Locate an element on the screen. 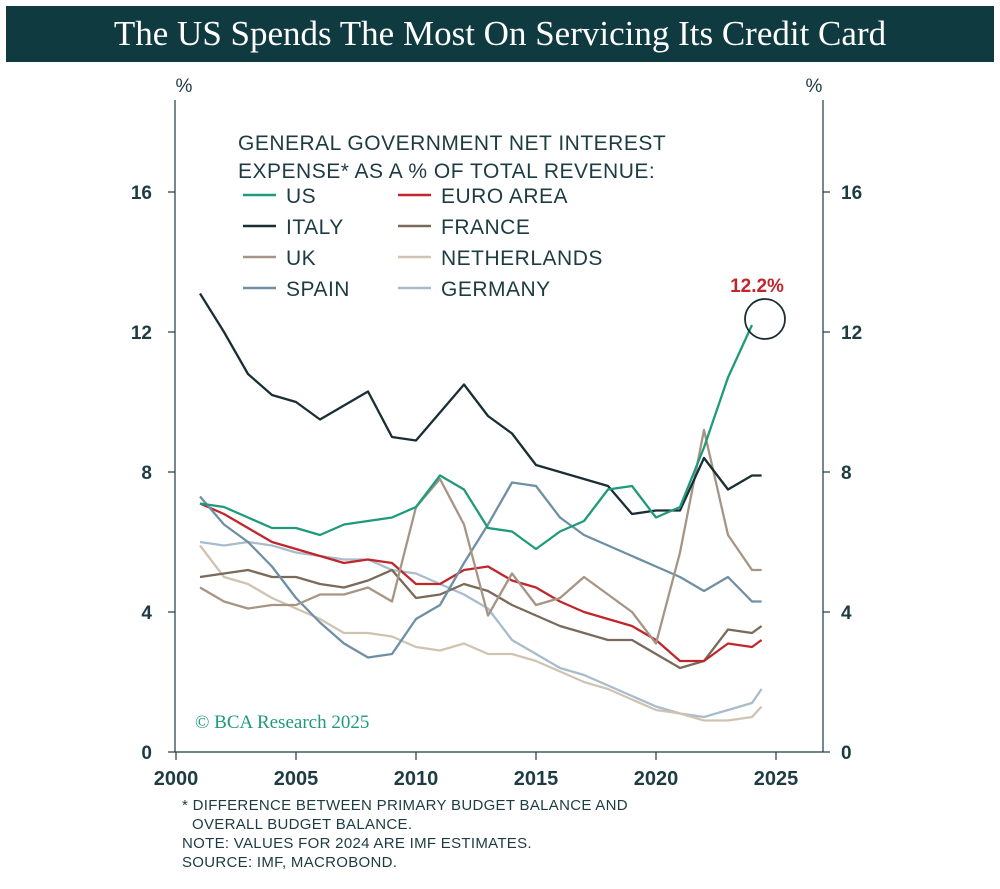 The width and height of the screenshot is (1000, 889). series-line-euro-area is located at coordinates (481, 582).